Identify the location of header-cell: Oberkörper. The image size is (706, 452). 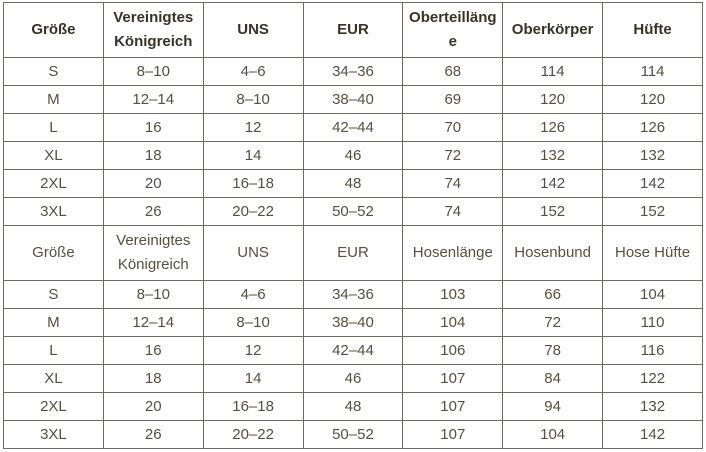
(553, 30).